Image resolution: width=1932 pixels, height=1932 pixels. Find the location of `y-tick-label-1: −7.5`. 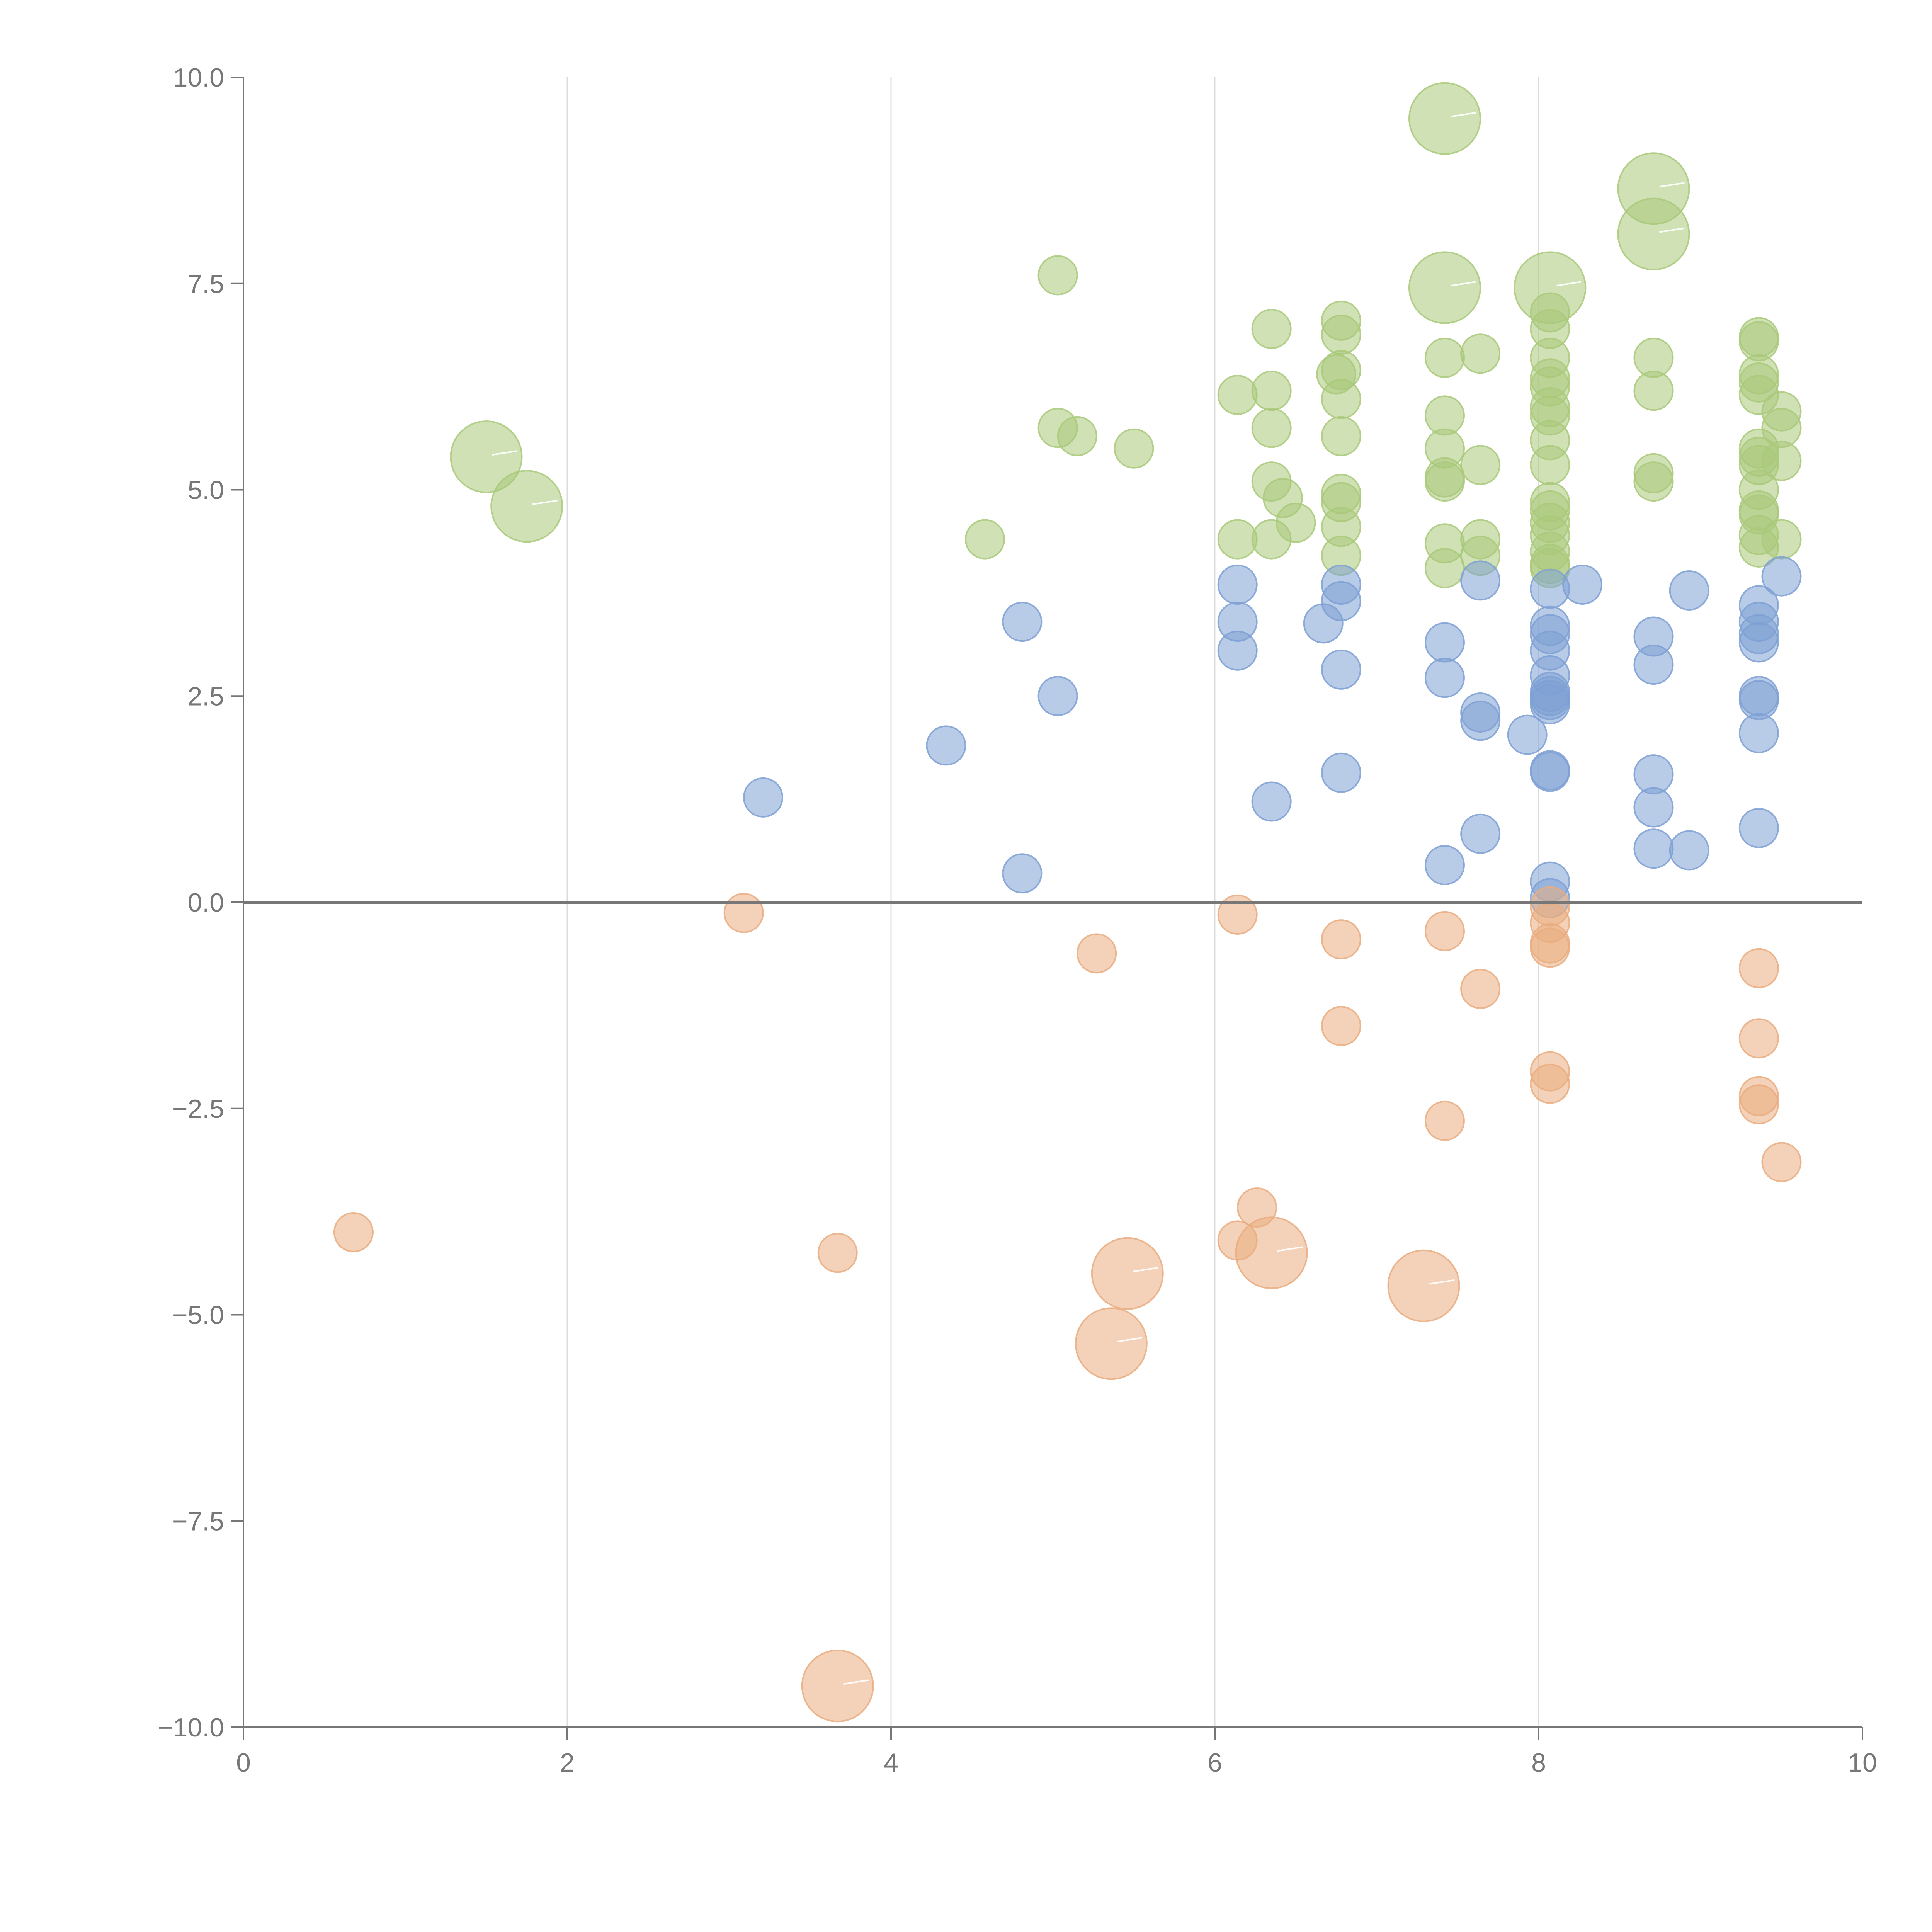

y-tick-label-1: −7.5 is located at coordinates (198, 1522).